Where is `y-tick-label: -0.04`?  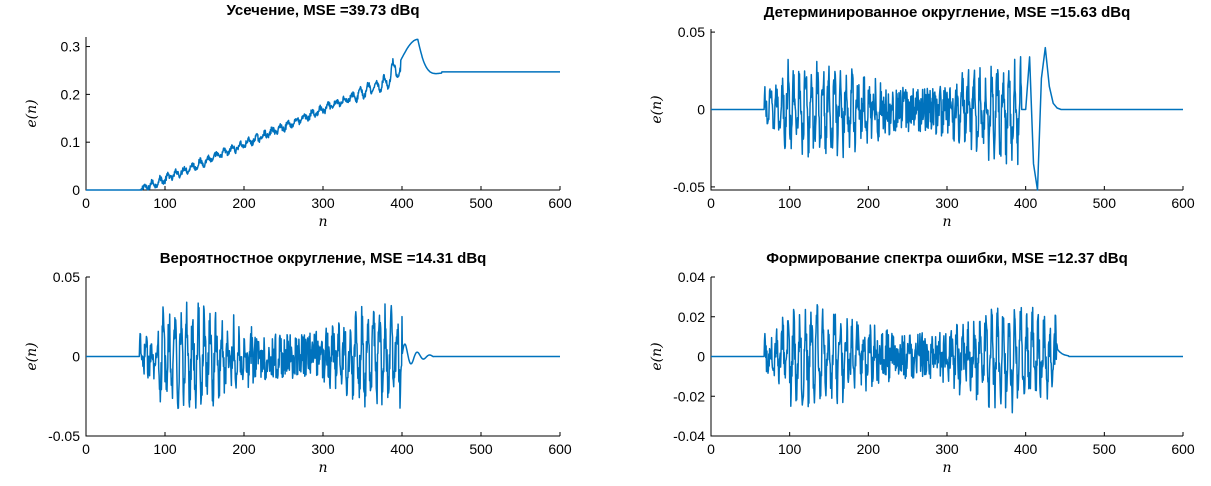 y-tick-label: -0.04 is located at coordinates (689, 436).